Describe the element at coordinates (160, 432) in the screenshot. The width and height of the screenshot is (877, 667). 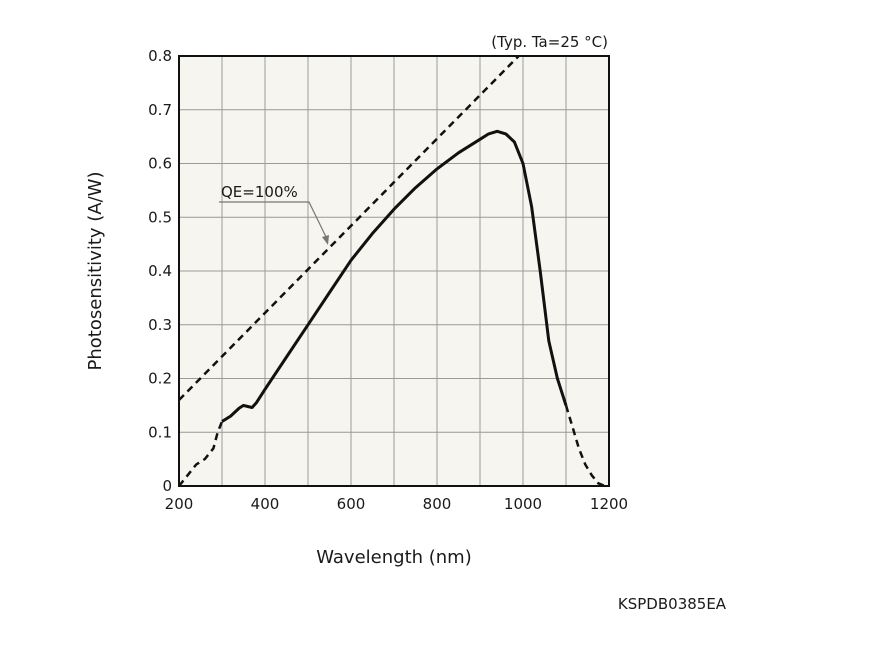
I see `y-tick-label: 0.1` at that location.